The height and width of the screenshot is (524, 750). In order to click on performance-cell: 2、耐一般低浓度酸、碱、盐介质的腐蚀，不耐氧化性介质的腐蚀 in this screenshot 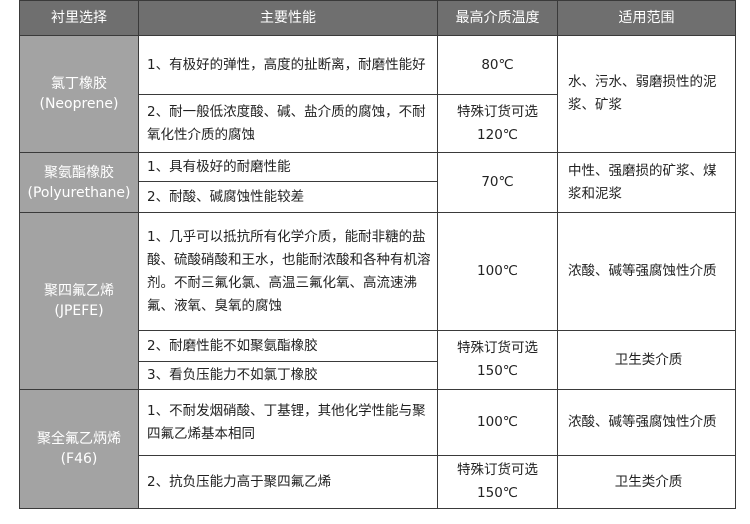, I will do `click(288, 123)`.